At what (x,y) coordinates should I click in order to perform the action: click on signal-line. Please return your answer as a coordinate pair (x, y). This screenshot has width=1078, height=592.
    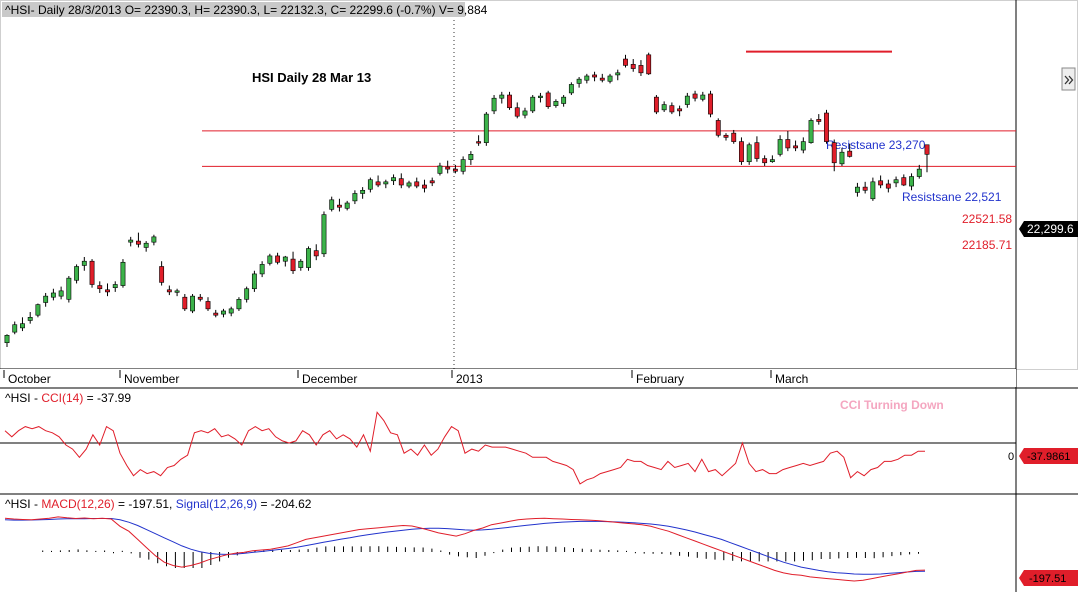
    Looking at the image, I should click on (465, 546).